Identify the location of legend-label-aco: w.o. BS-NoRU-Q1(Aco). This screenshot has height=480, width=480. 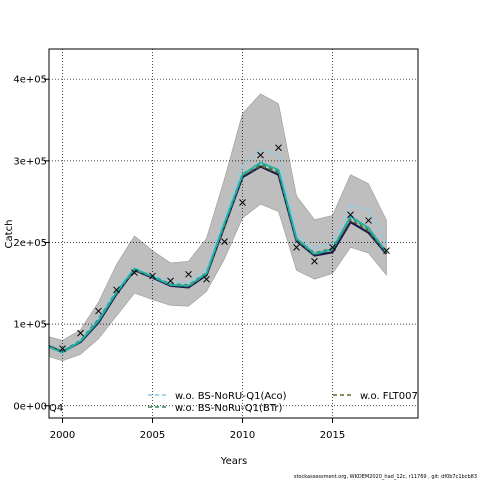
(231, 396).